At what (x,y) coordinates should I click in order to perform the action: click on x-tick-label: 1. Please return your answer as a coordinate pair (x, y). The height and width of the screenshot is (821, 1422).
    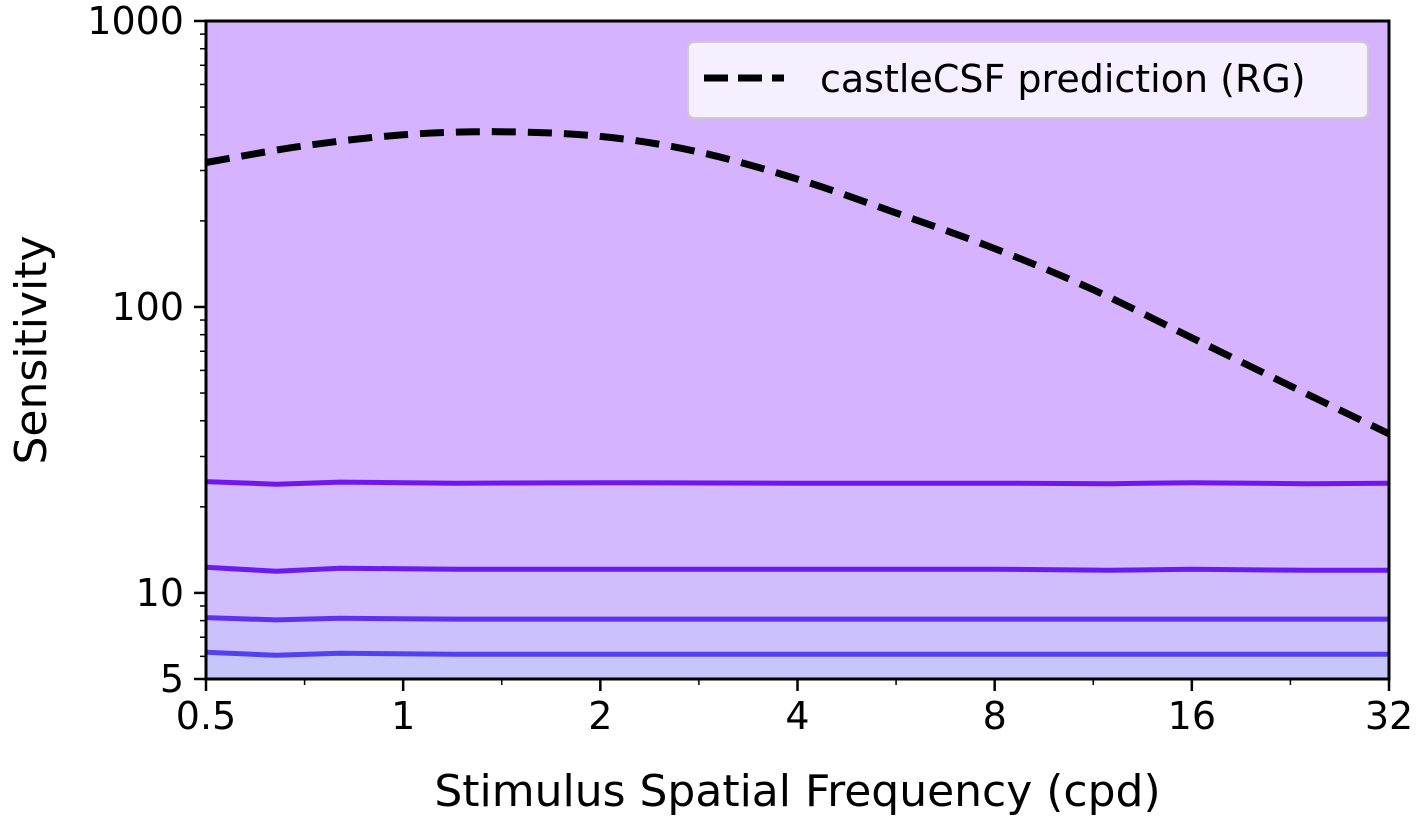
    Looking at the image, I should click on (403, 716).